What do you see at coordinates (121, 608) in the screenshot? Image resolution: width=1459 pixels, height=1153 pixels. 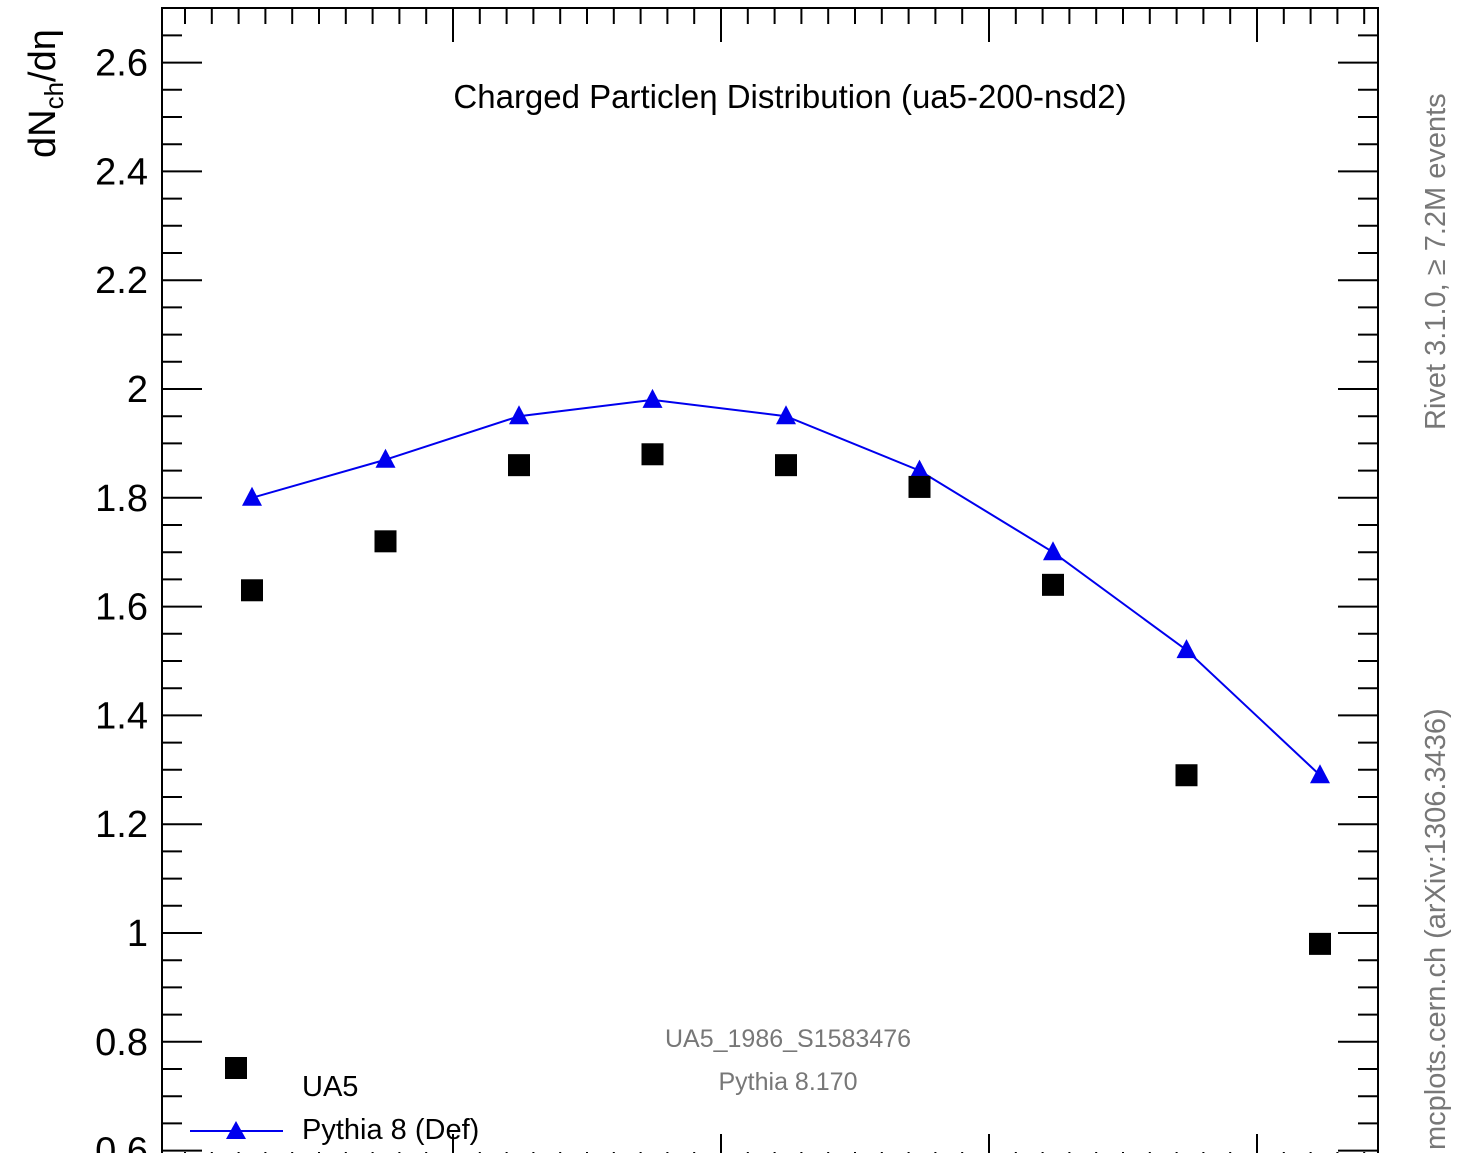 I see `y-tick-label: 1.6` at bounding box center [121, 608].